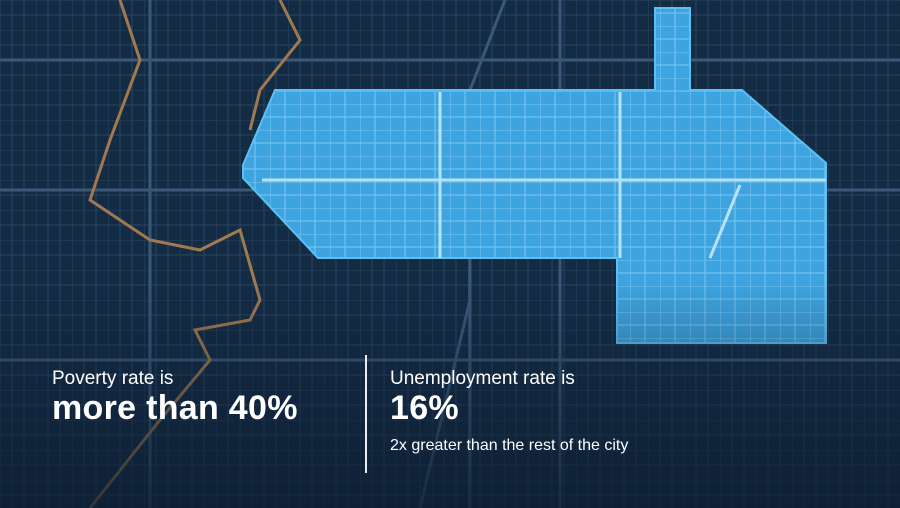 The height and width of the screenshot is (508, 900). I want to click on stat-label: Unemployment rate is, so click(482, 378).